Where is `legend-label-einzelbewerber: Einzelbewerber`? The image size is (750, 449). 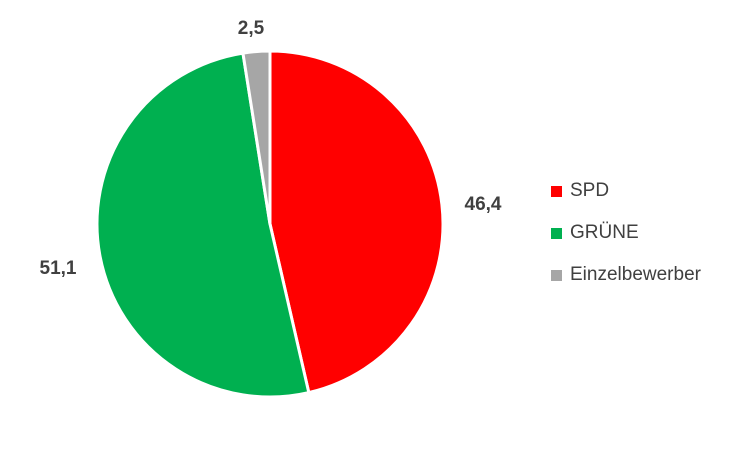
legend-label-einzelbewerber: Einzelbewerber is located at coordinates (635, 274).